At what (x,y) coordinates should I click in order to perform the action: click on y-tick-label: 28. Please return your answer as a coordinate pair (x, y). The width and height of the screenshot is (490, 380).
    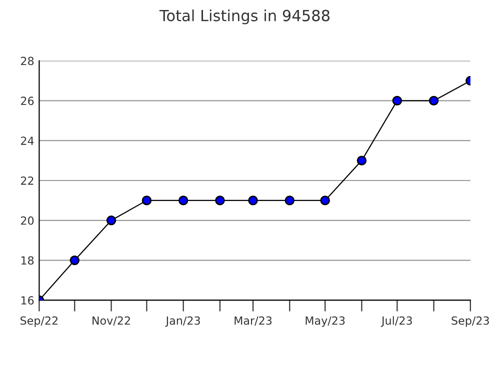
    Looking at the image, I should click on (27, 61).